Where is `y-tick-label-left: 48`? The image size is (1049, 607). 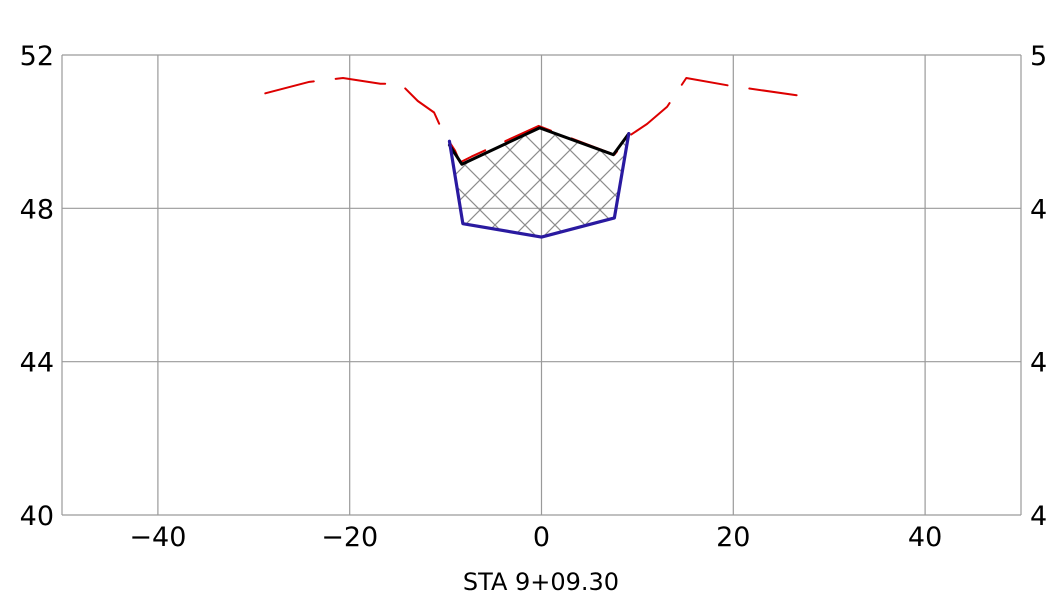
y-tick-label-left: 48 is located at coordinates (37, 209).